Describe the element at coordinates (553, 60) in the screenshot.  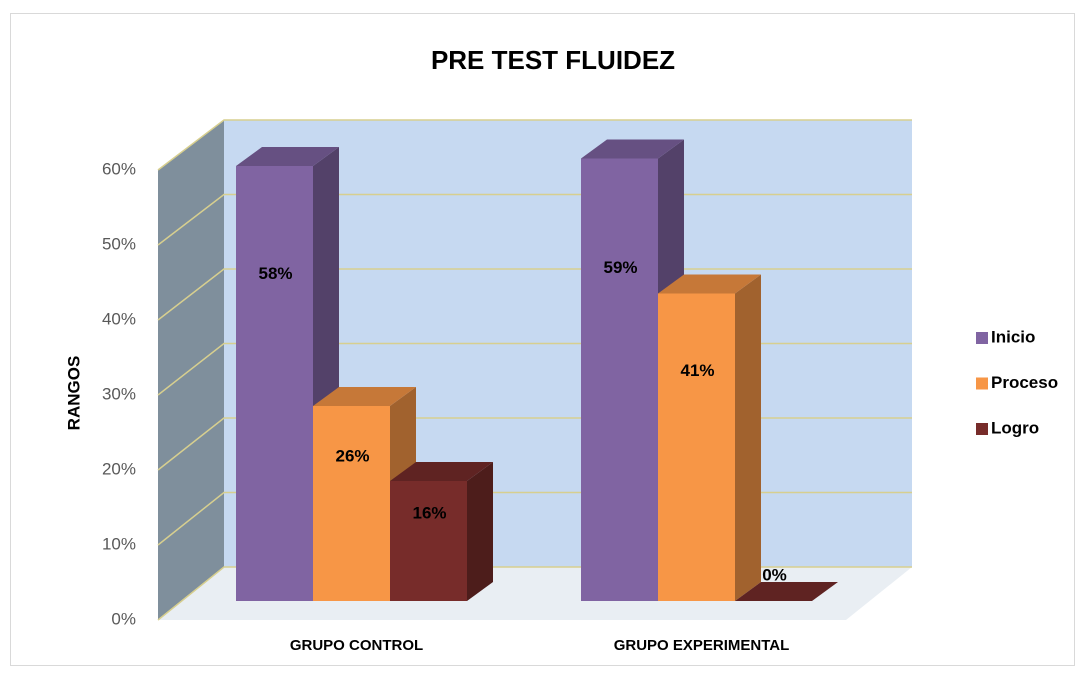
I see `chart-title: PRE TEST FLUIDEZ` at that location.